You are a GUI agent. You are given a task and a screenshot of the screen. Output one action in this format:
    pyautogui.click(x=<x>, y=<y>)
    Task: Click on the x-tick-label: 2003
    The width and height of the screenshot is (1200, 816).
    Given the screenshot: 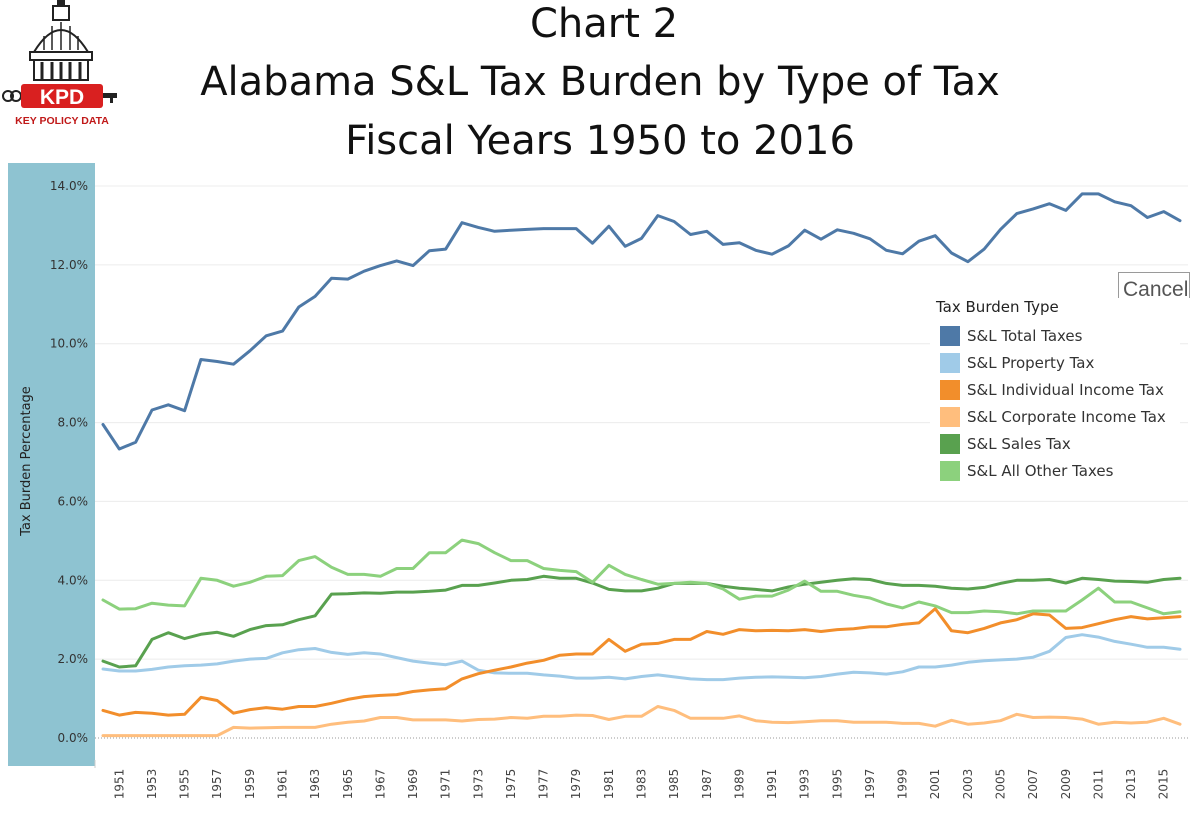 What is the action you would take?
    pyautogui.click(x=968, y=784)
    